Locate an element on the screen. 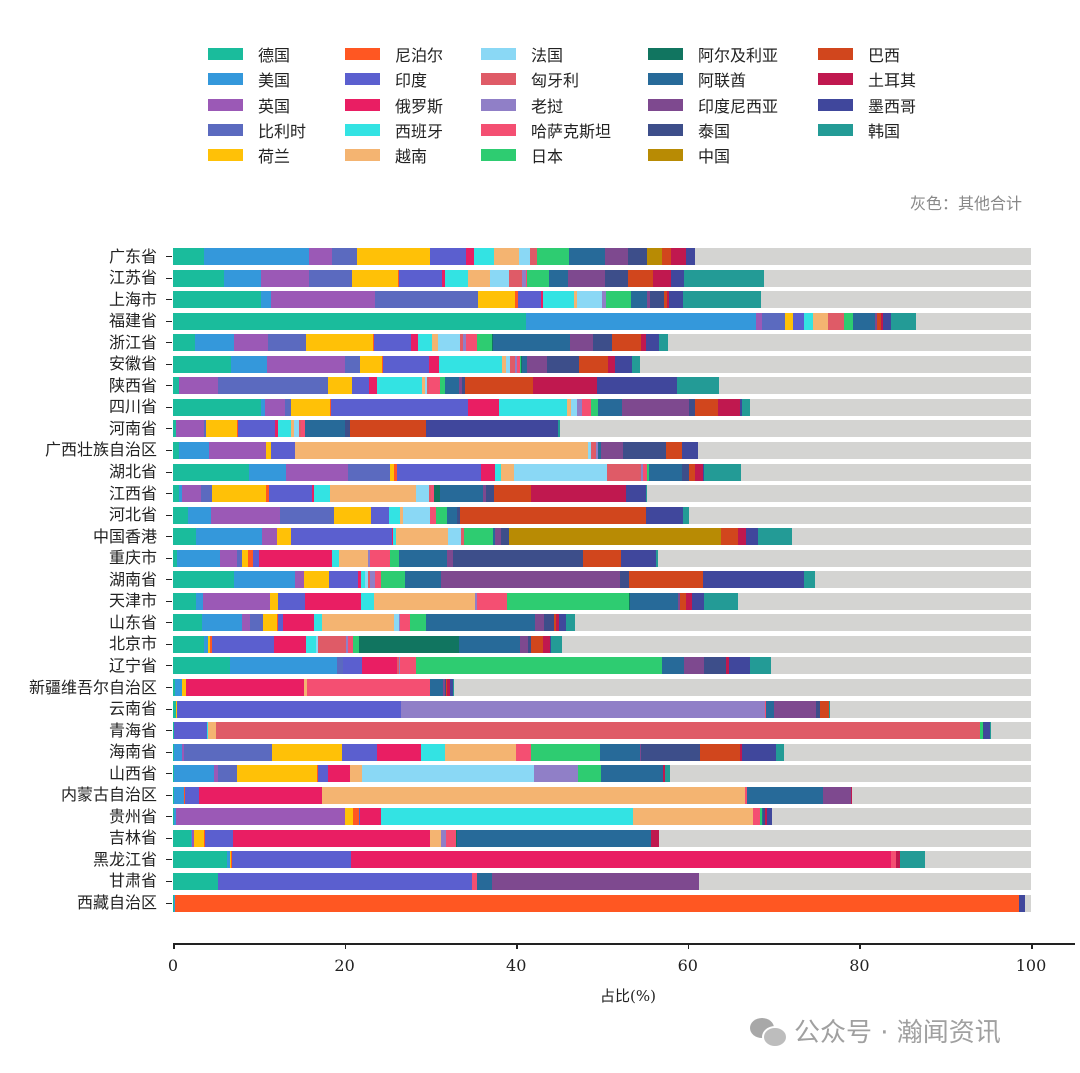 The width and height of the screenshot is (1080, 1073). legend-item: 越南 is located at coordinates (386, 156).